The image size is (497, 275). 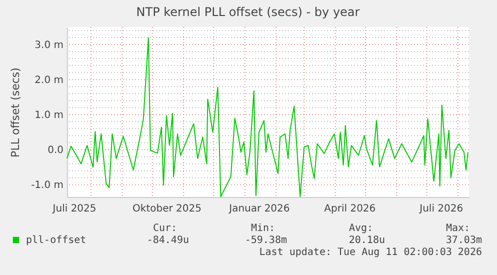 I want to click on text: Last update: Tue Aug 11 02:00:03 2026, so click(x=370, y=252).